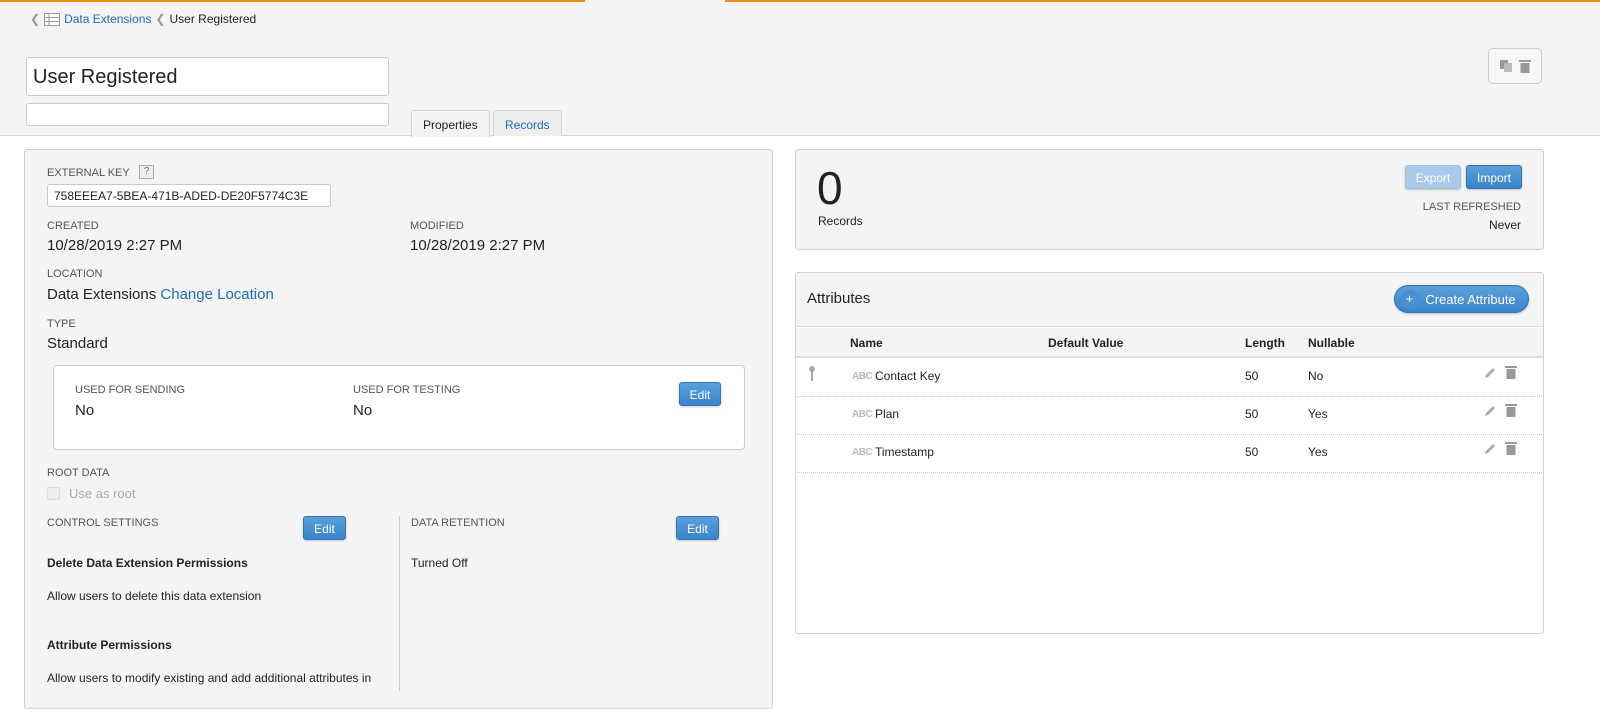 The image size is (1600, 709). What do you see at coordinates (399, 407) in the screenshot?
I see `sending-box` at bounding box center [399, 407].